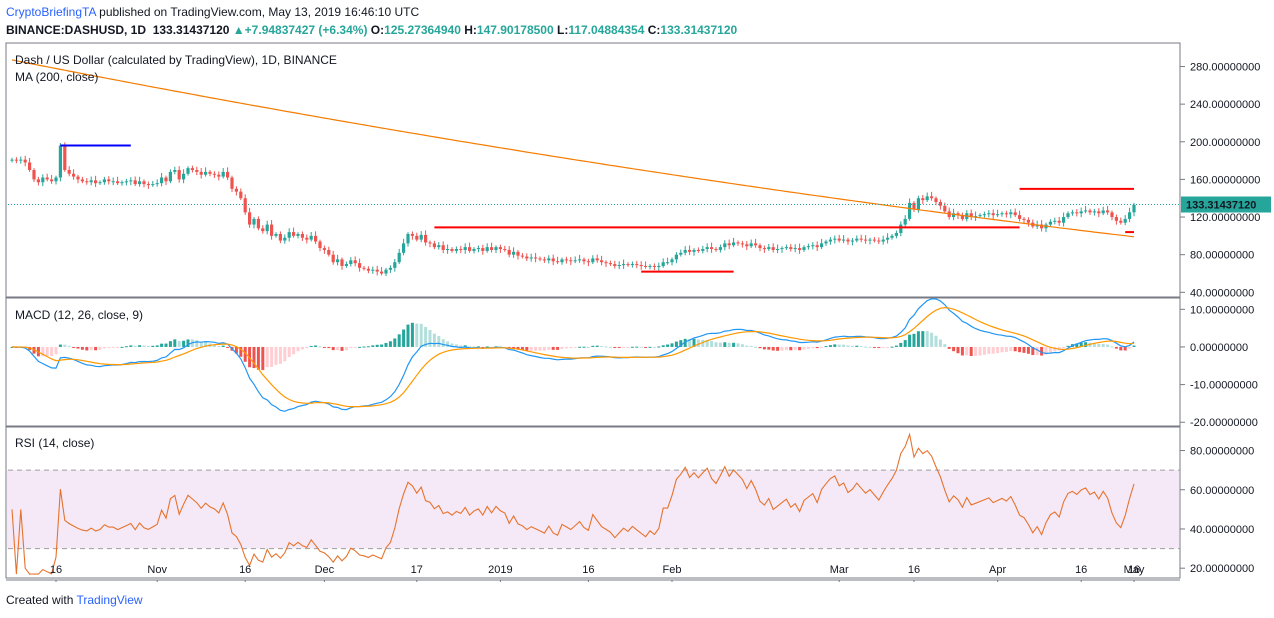 This screenshot has height=618, width=1274. I want to click on y-tick-label: 280.00000000, so click(1225, 68).